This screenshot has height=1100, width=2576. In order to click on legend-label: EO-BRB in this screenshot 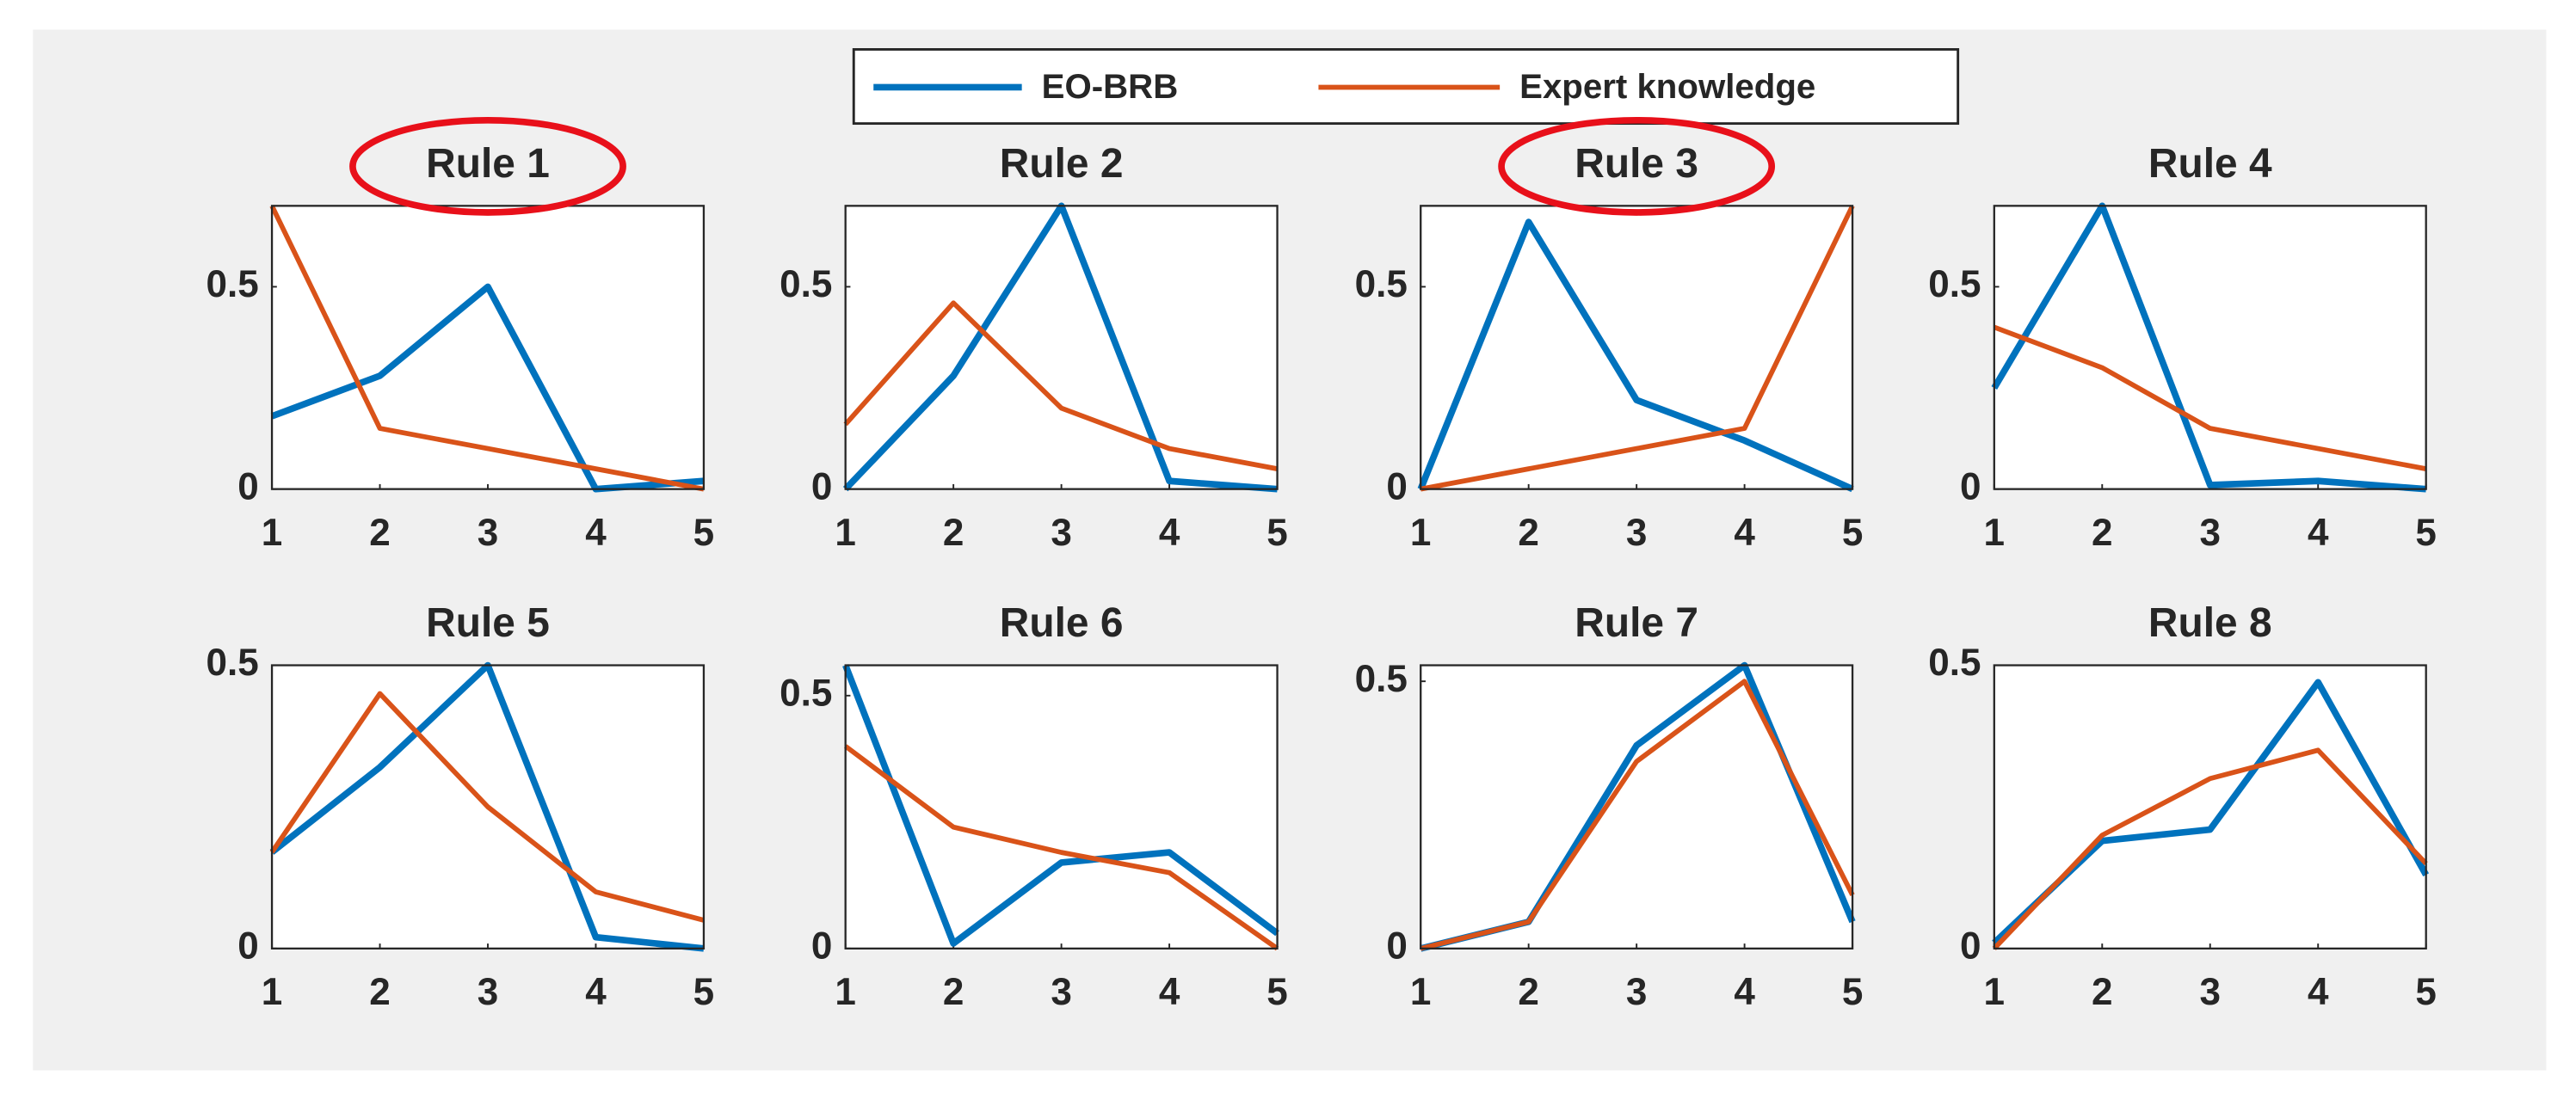, I will do `click(1111, 86)`.